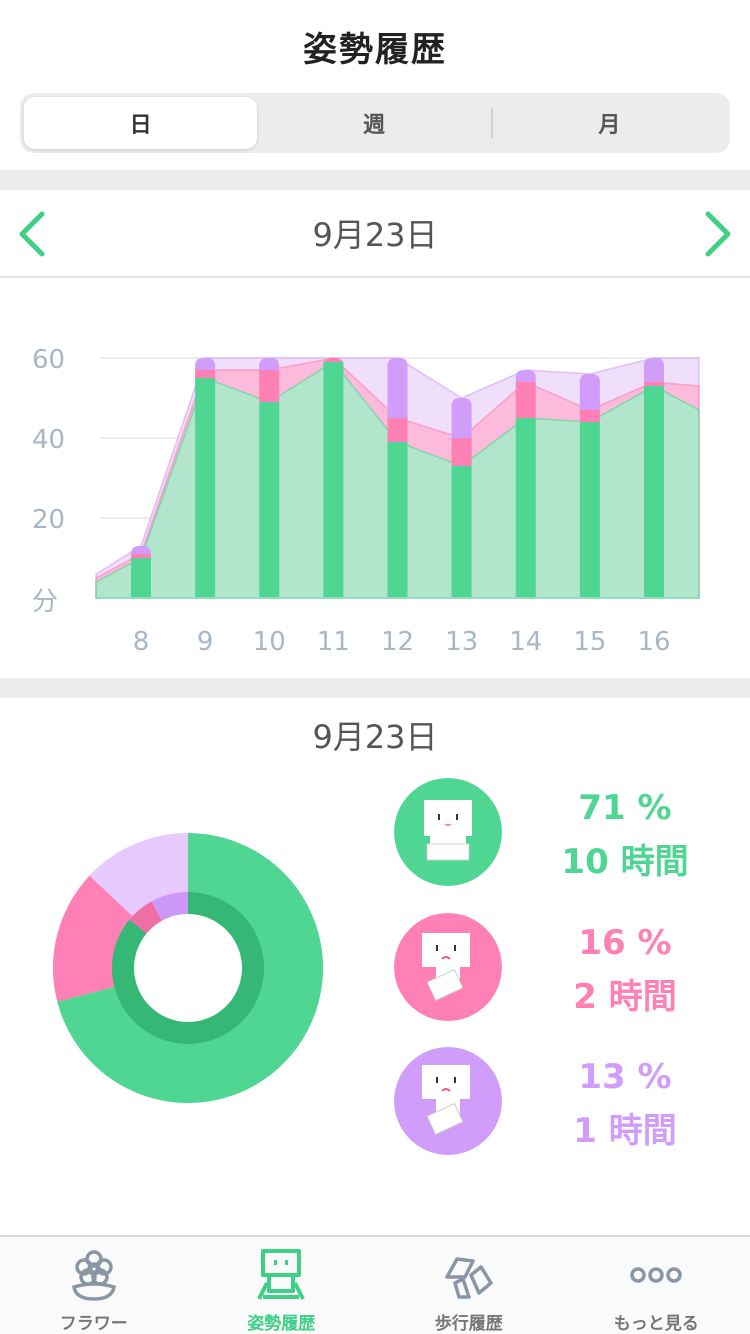 The height and width of the screenshot is (1334, 750). Describe the element at coordinates (625, 943) in the screenshot. I see `slouch-percent: 16 %` at that location.